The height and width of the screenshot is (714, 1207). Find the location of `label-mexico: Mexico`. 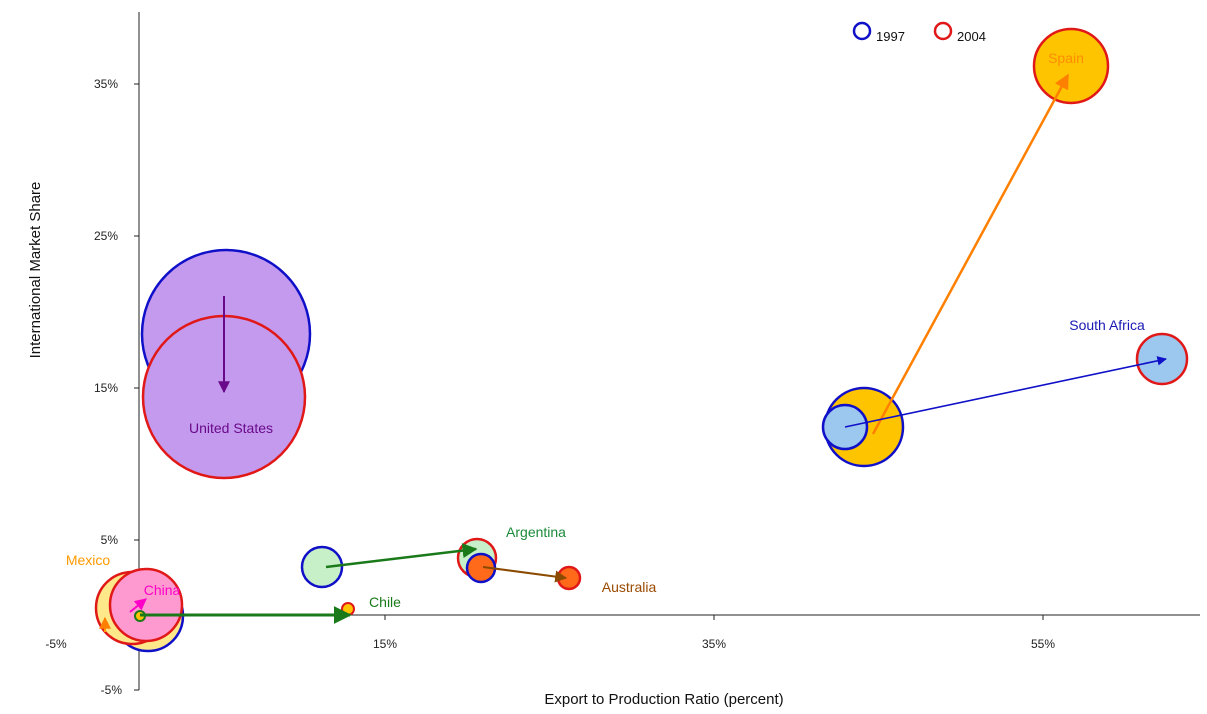

label-mexico: Mexico is located at coordinates (88, 560).